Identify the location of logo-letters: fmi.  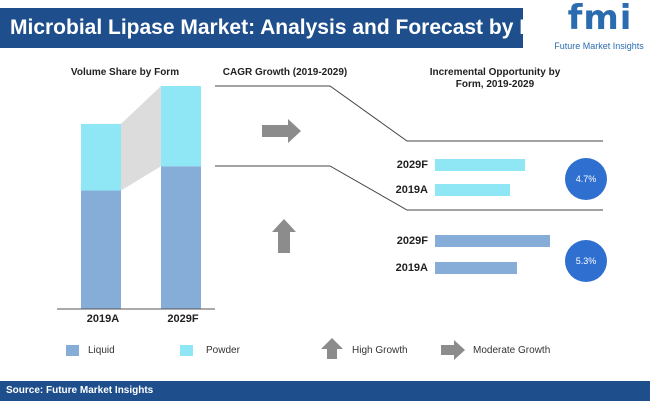
(600, 19).